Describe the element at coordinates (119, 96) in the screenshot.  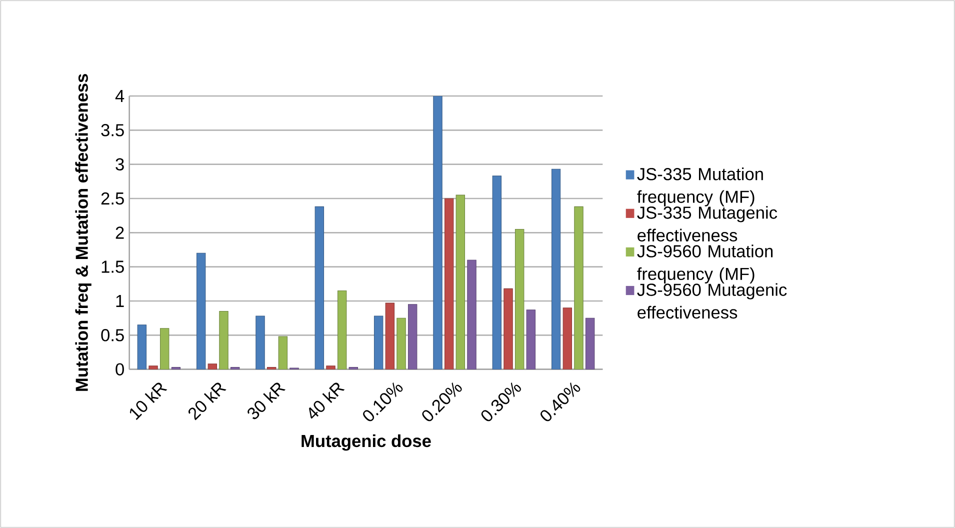
I see `y-tick-label: 4` at that location.